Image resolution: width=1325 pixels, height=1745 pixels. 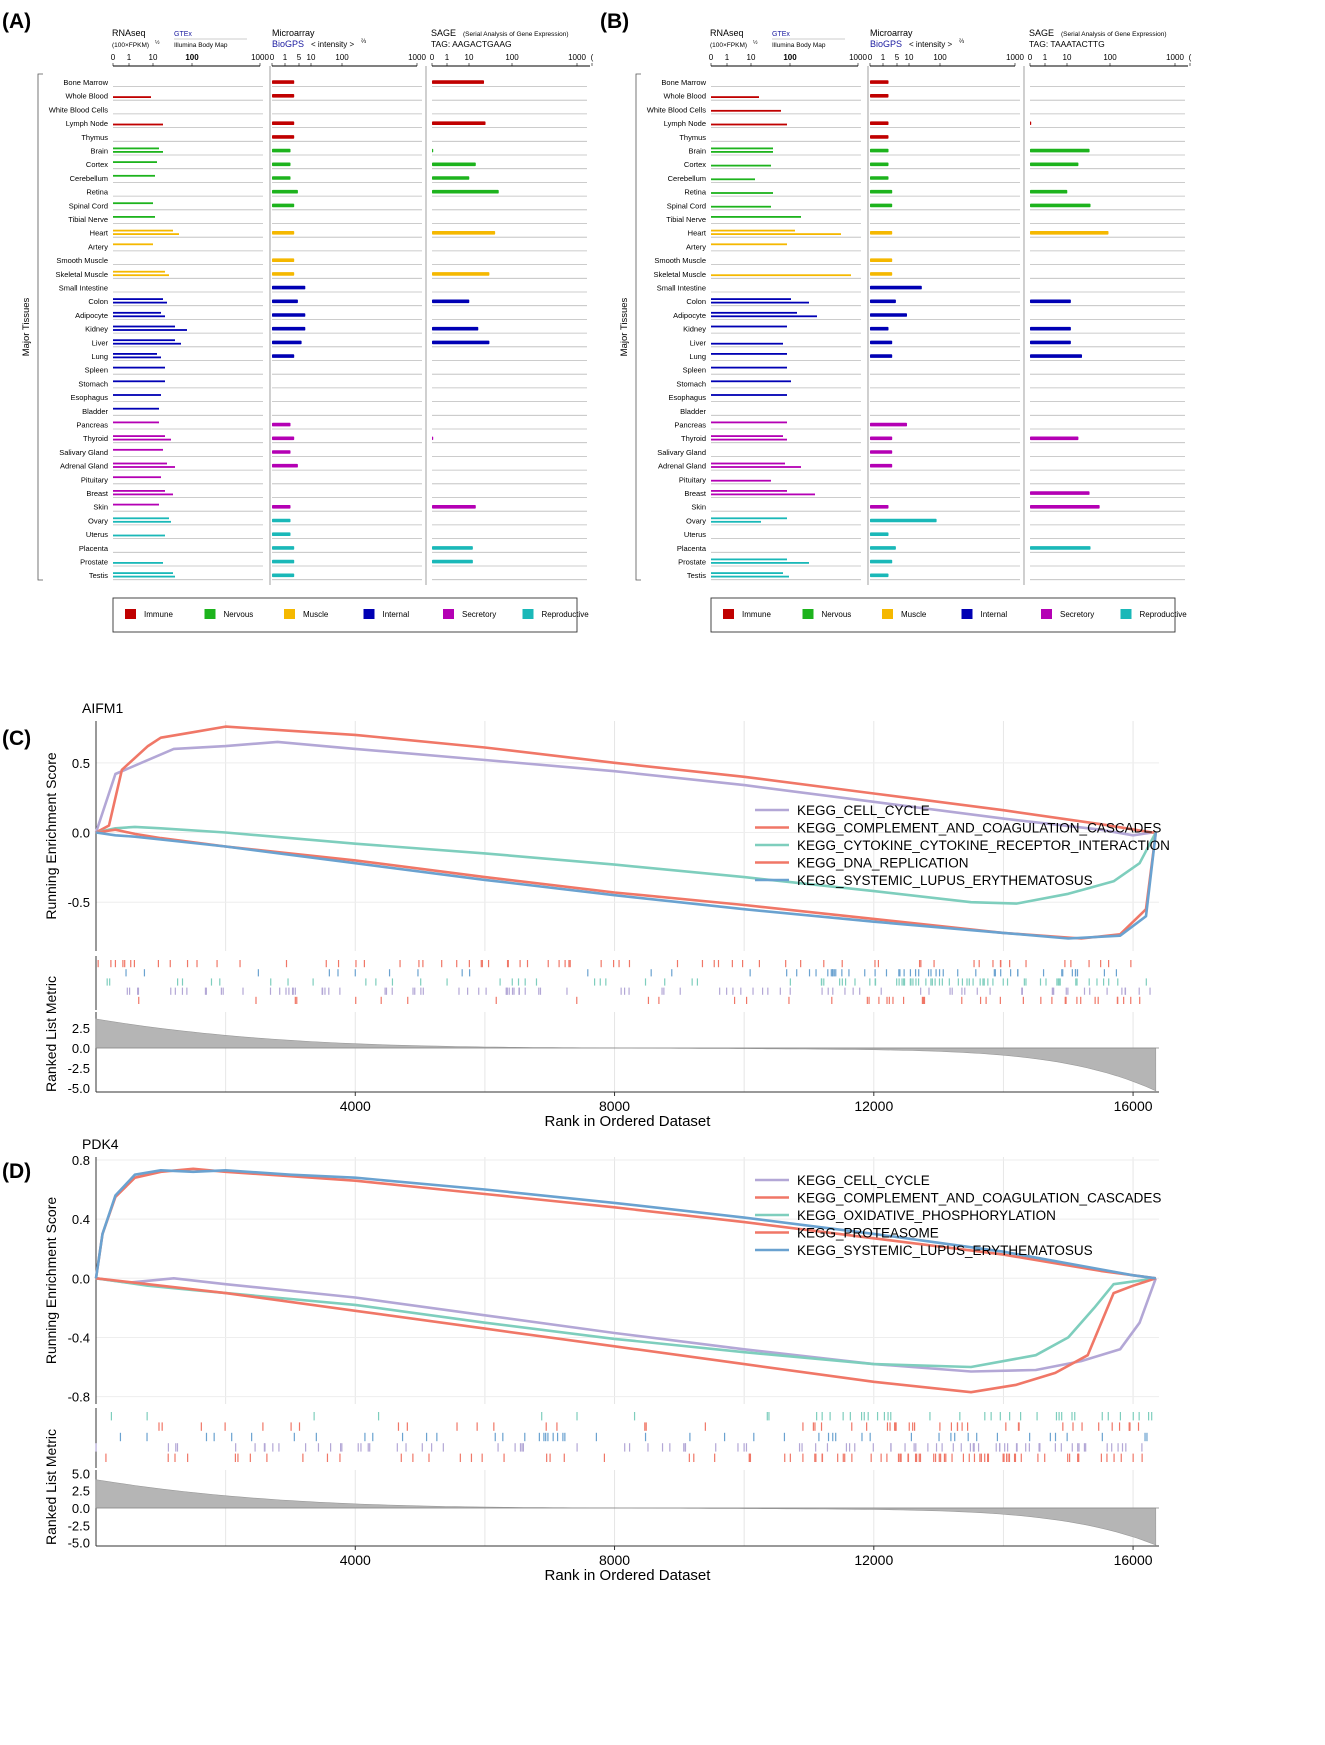 I want to click on axis-tick-label: (, so click(x=1190, y=57).